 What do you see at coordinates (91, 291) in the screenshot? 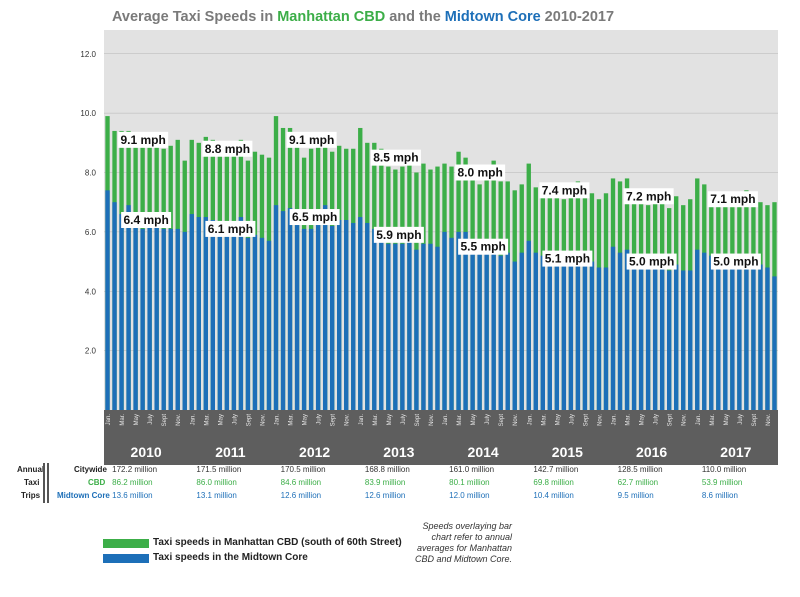
I see `y-tick-label: 4.0` at bounding box center [91, 291].